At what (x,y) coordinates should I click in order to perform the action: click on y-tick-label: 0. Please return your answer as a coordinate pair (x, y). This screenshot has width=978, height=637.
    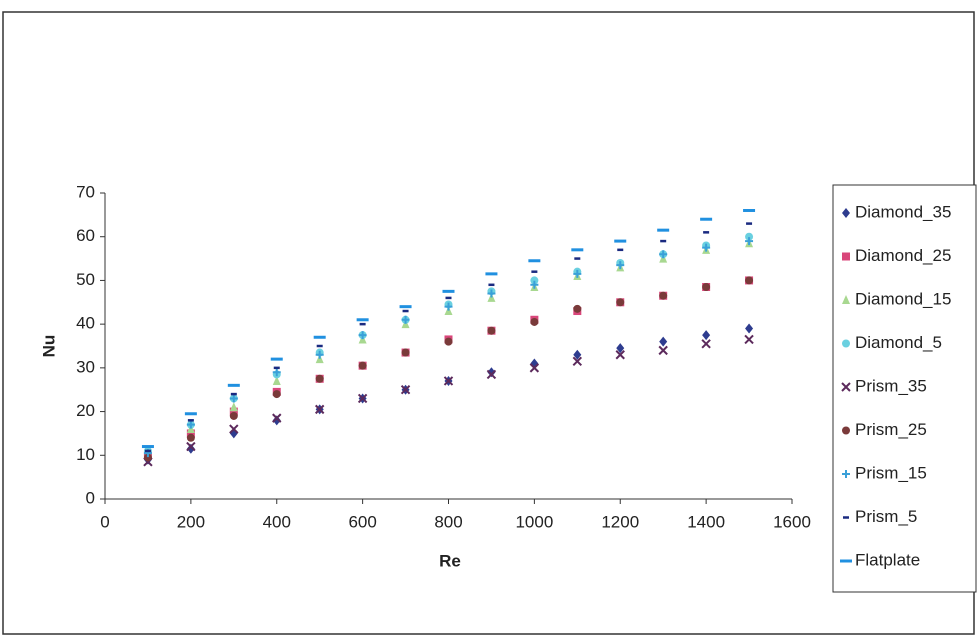
    Looking at the image, I should click on (90, 497).